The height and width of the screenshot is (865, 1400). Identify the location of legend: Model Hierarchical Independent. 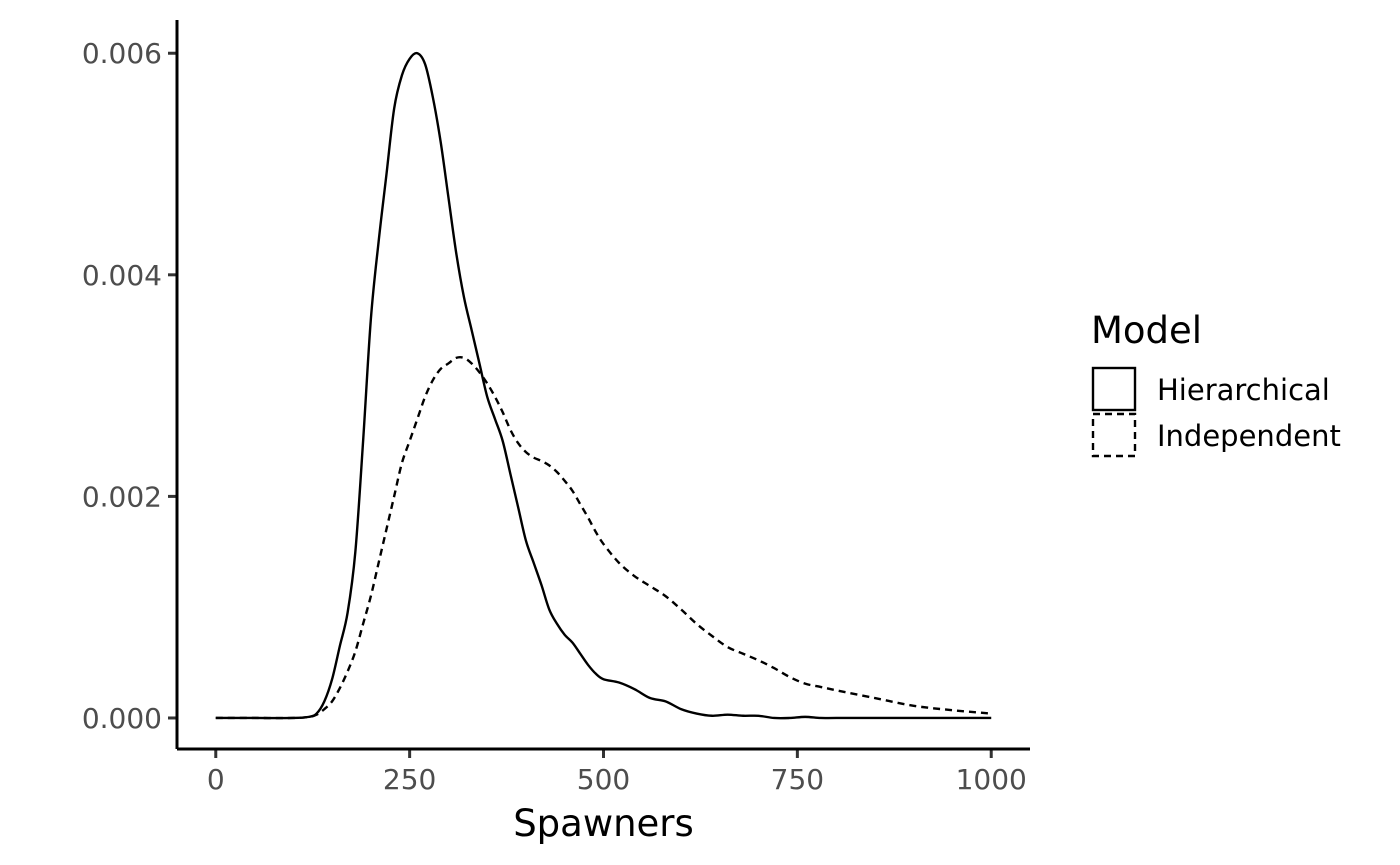
(1216, 383).